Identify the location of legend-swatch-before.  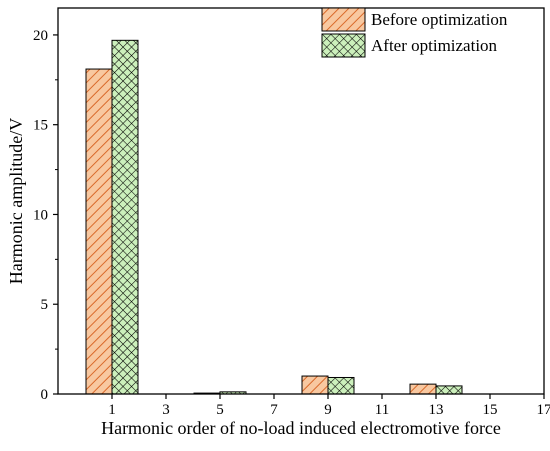
(343, 19).